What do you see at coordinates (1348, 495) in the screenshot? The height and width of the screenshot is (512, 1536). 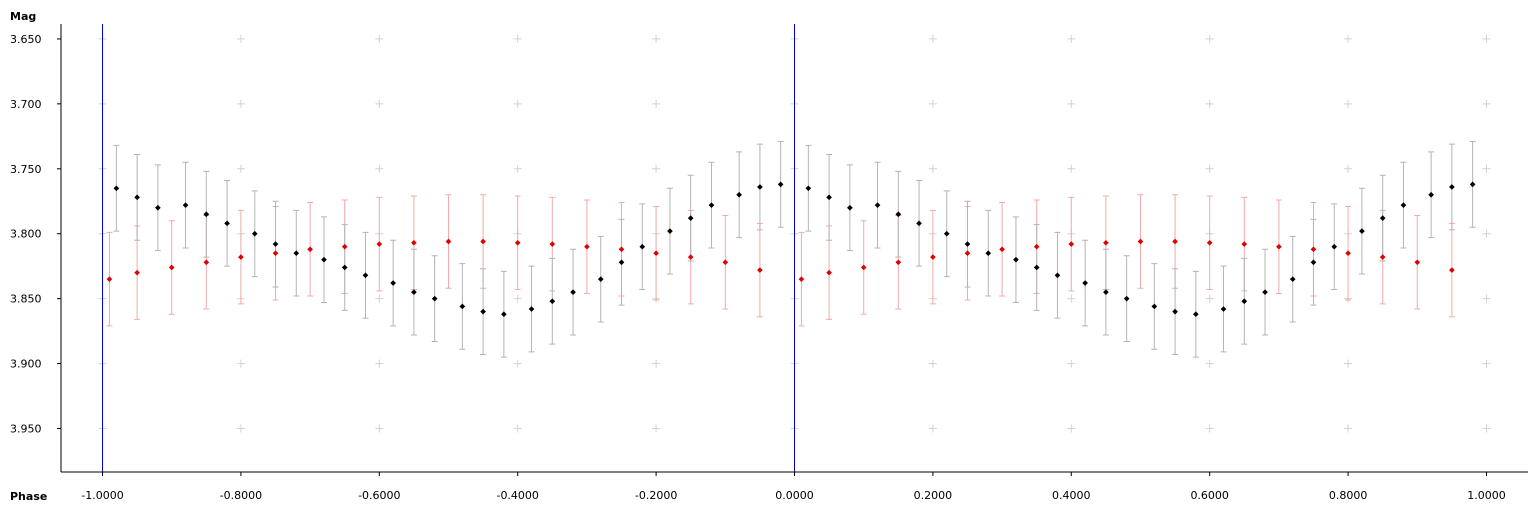 I see `x-tick-label: 0.8000` at bounding box center [1348, 495].